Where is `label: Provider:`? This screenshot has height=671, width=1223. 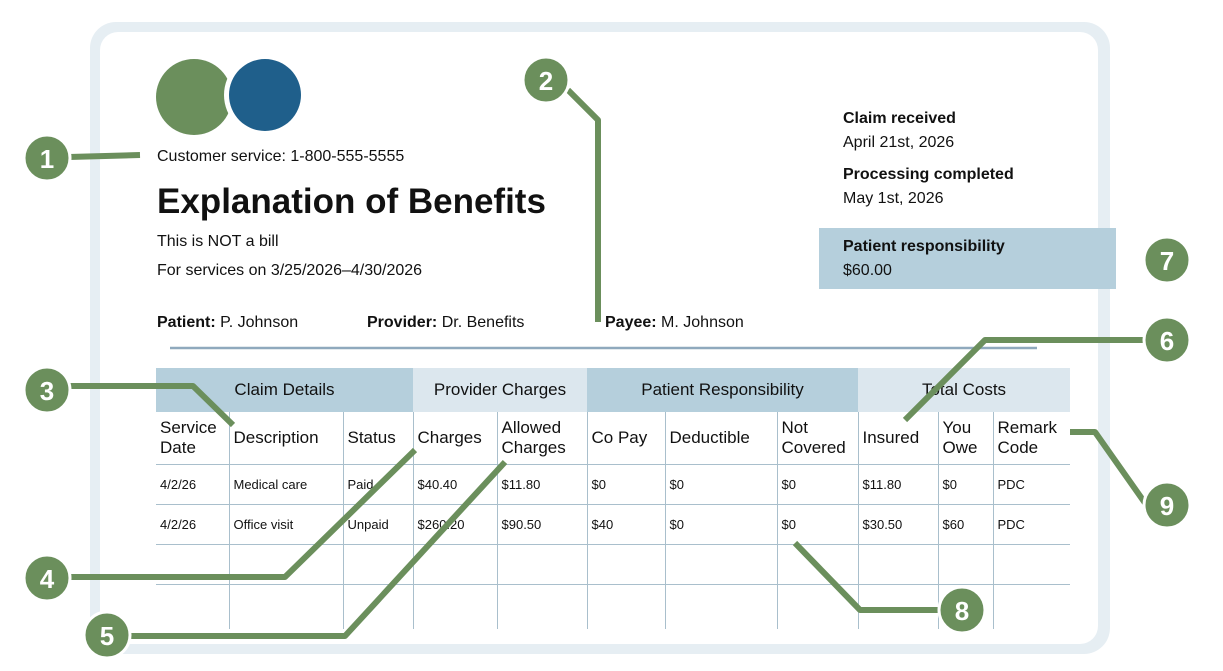 label: Provider: is located at coordinates (402, 322).